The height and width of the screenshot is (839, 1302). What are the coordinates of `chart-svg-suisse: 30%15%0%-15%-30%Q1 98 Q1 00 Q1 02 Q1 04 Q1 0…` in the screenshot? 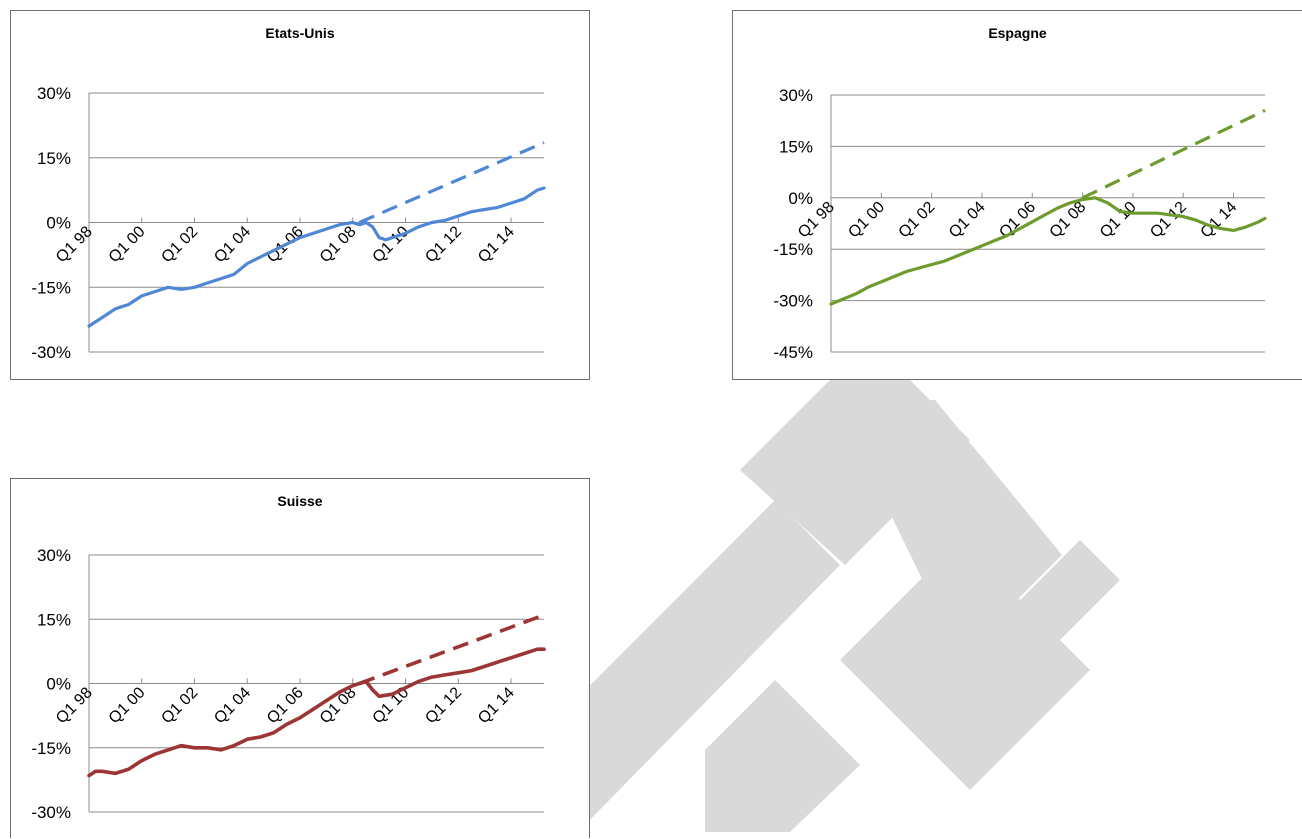 It's located at (288, 684).